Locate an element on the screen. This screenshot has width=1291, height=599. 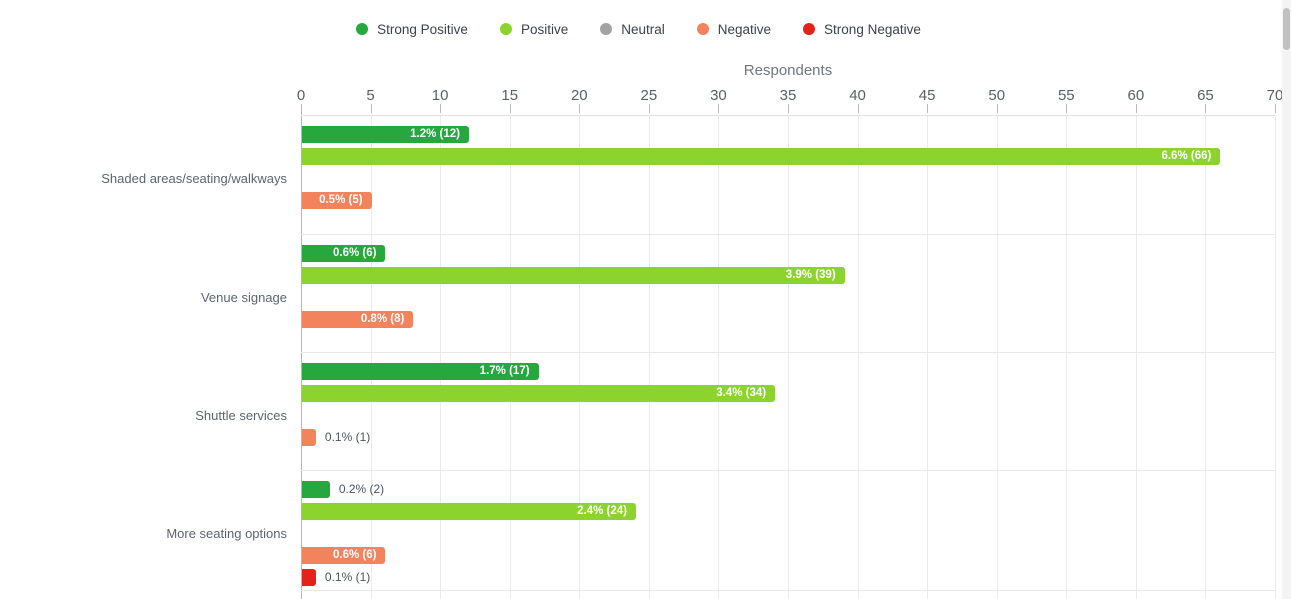
bar-negative-shaded-areas-seating-walkways: 0.5% (5) is located at coordinates (337, 200).